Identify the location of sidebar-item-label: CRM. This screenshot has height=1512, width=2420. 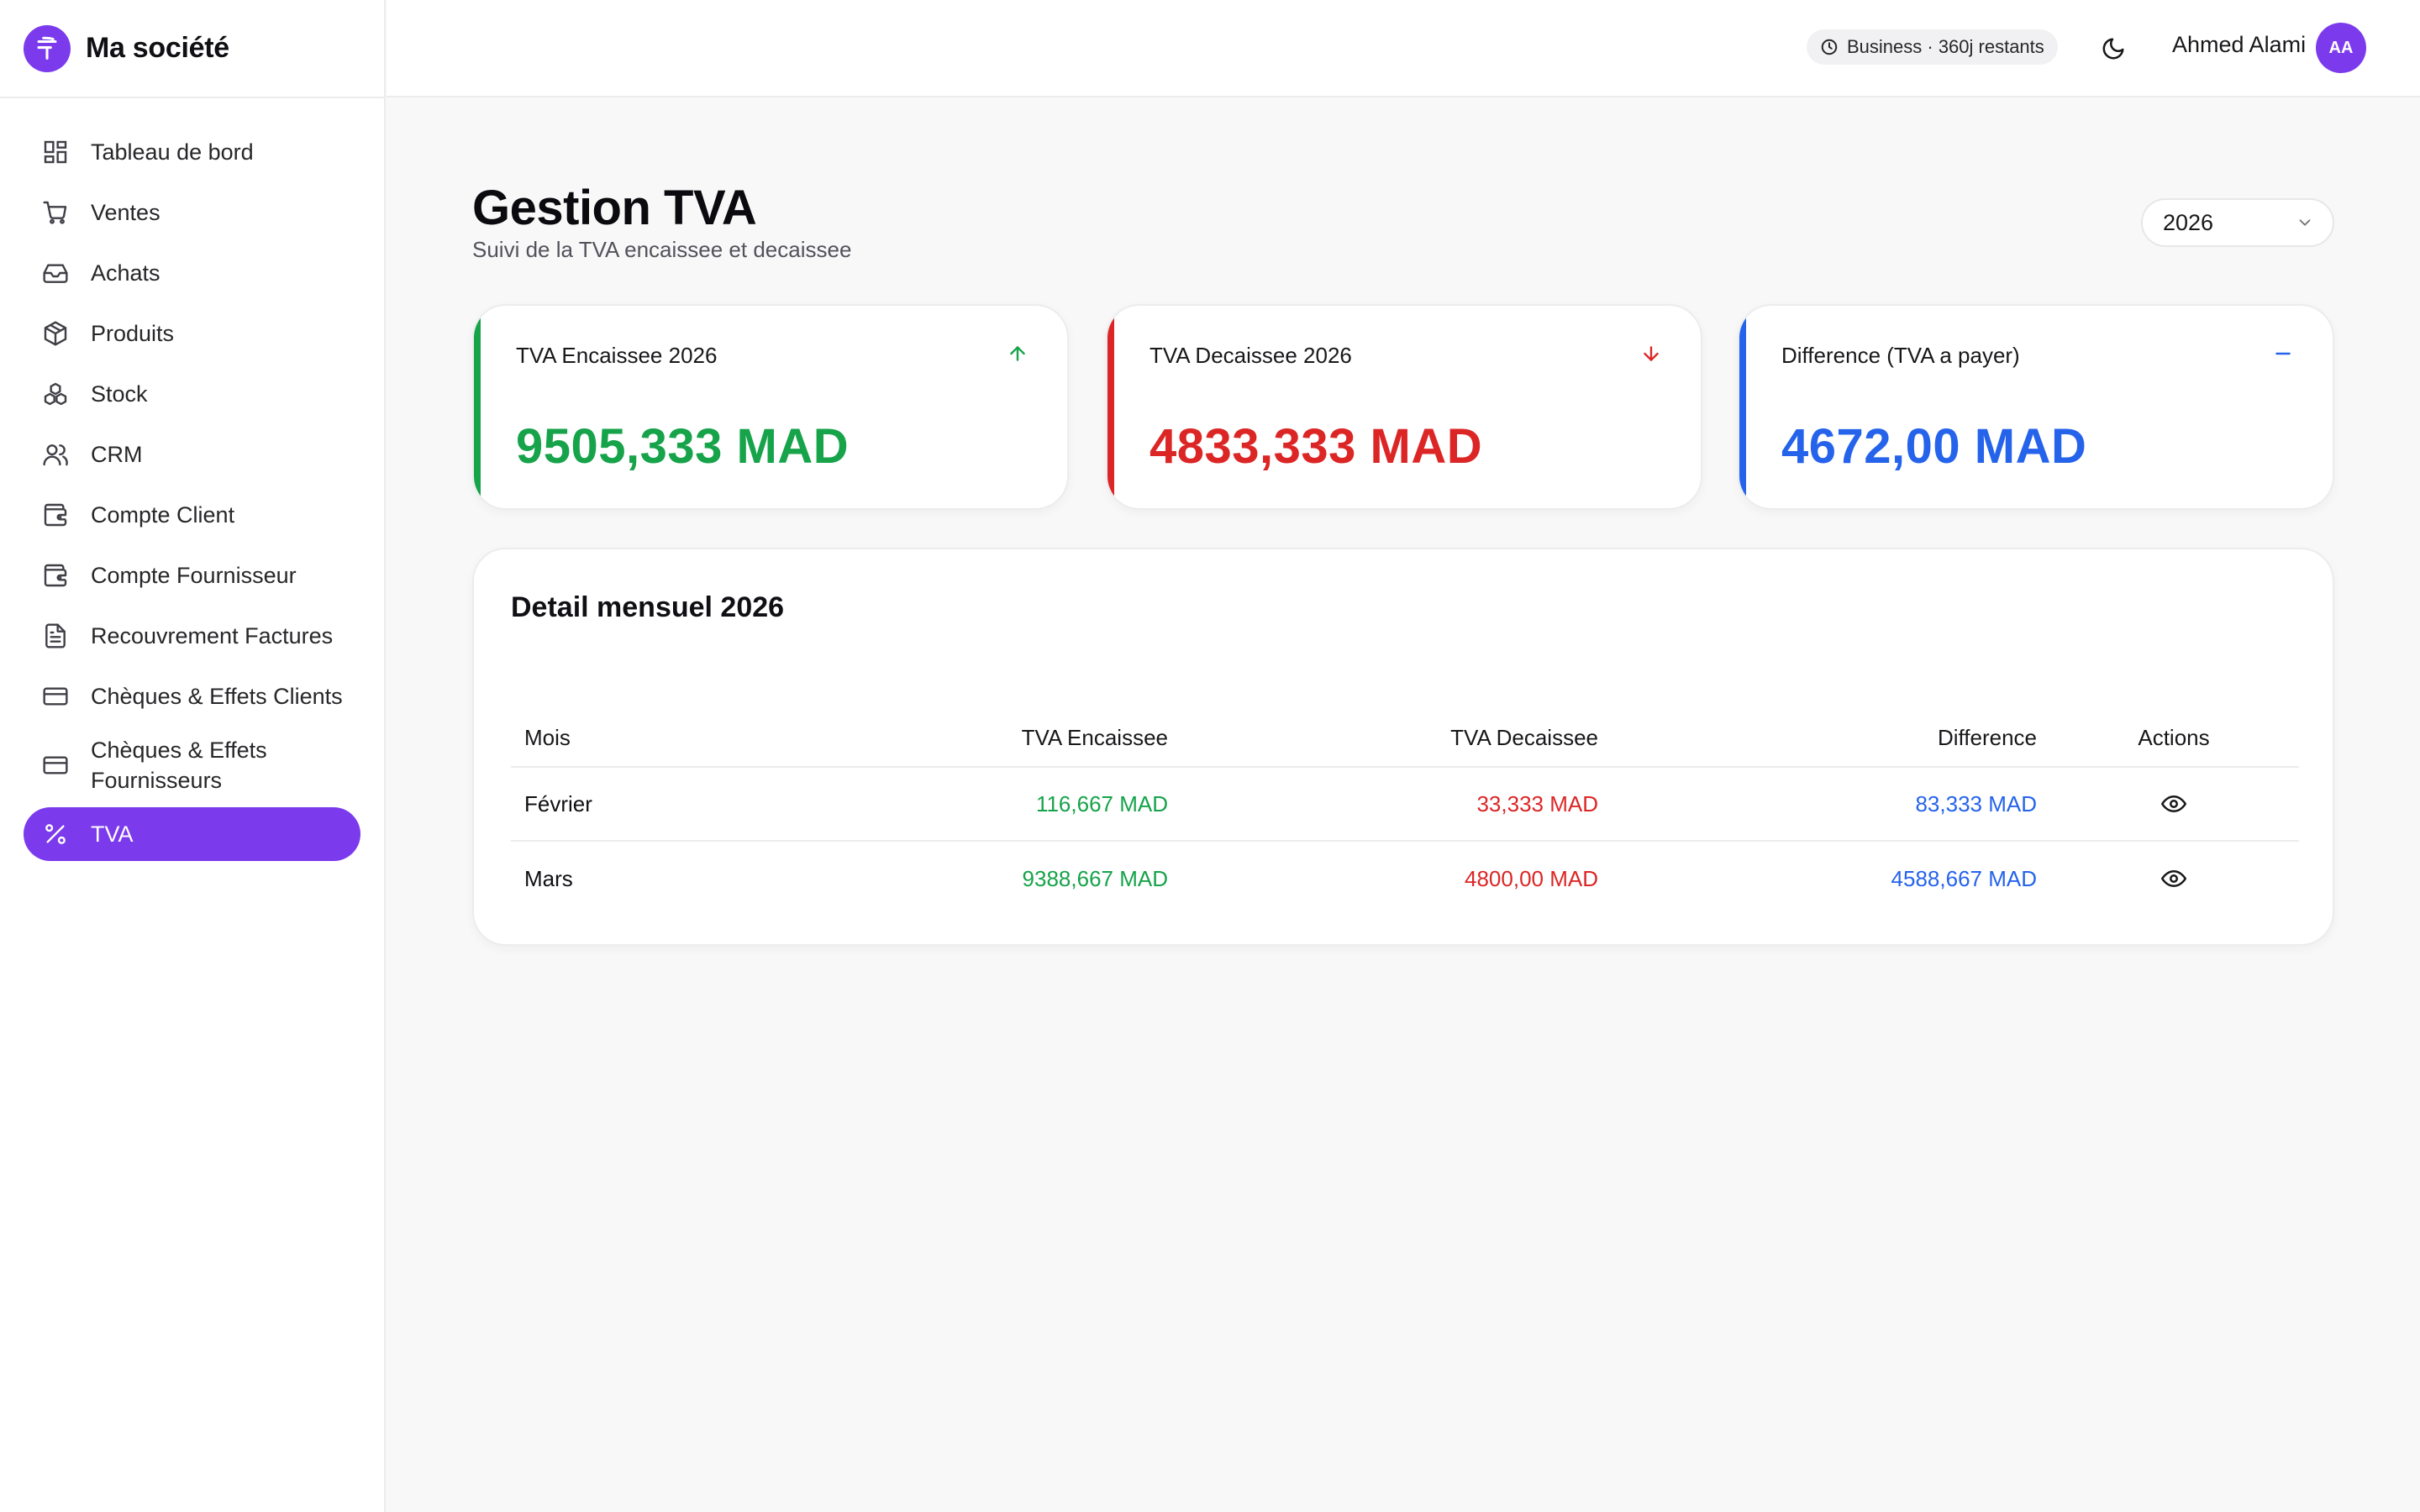
(117, 454).